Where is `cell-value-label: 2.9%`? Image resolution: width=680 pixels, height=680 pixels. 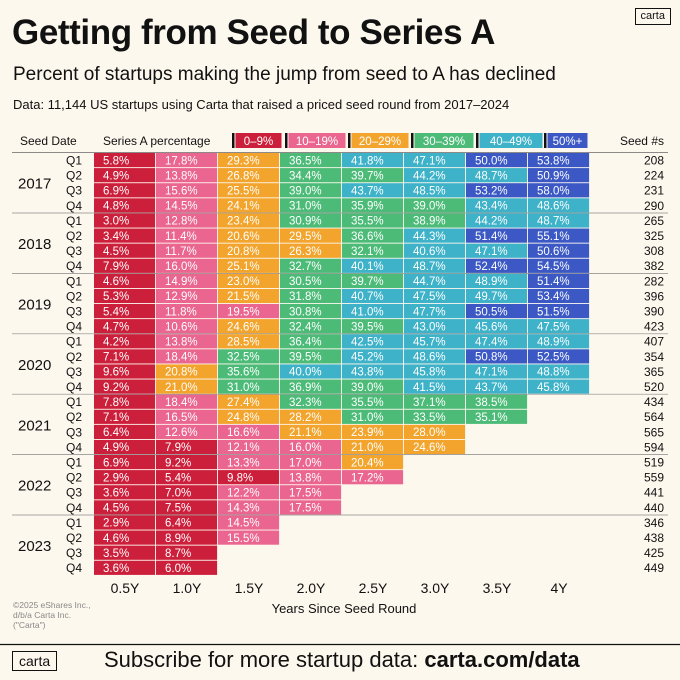
cell-value-label: 2.9% is located at coordinates (116, 524).